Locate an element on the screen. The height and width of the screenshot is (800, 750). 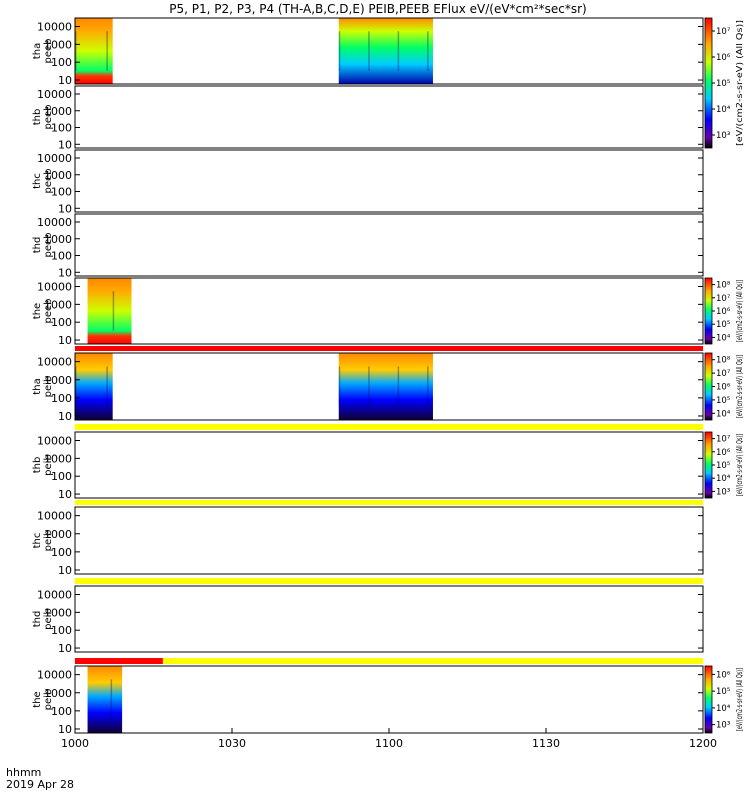
panel-the-peeb: 10 100 1000 10000 thepeeb is located at coordinates (368, 312).